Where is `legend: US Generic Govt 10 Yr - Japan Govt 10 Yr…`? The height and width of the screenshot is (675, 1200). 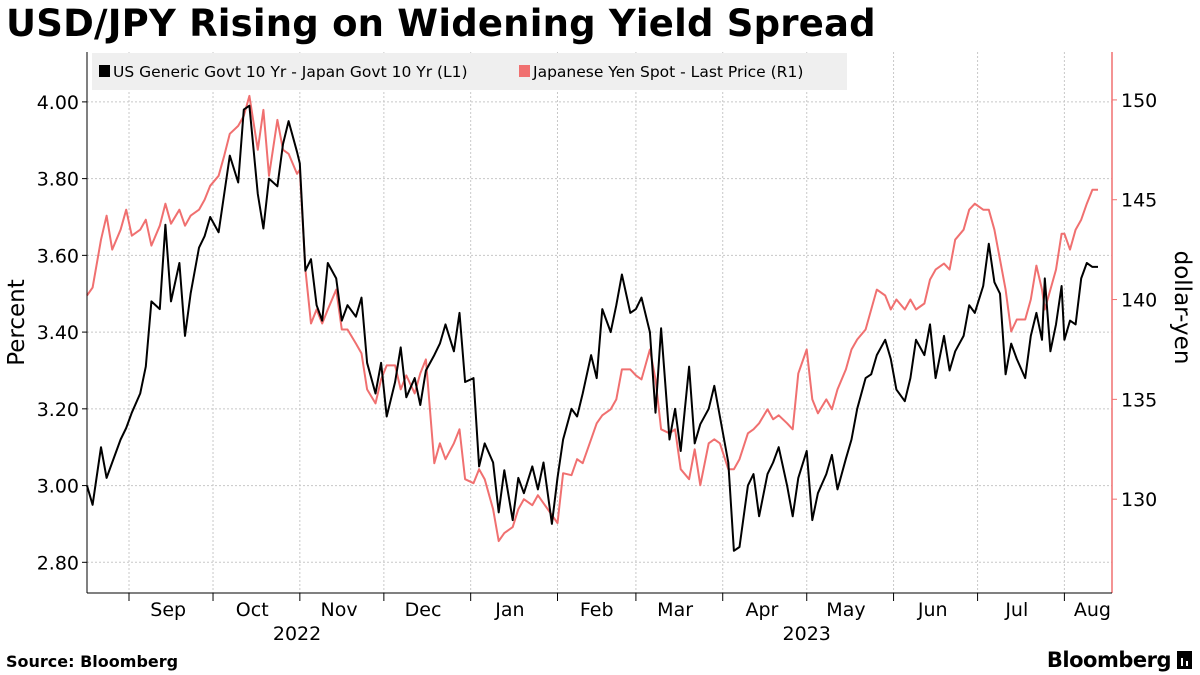
legend: US Generic Govt 10 Yr - Japan Govt 10 Yr… is located at coordinates (469, 71).